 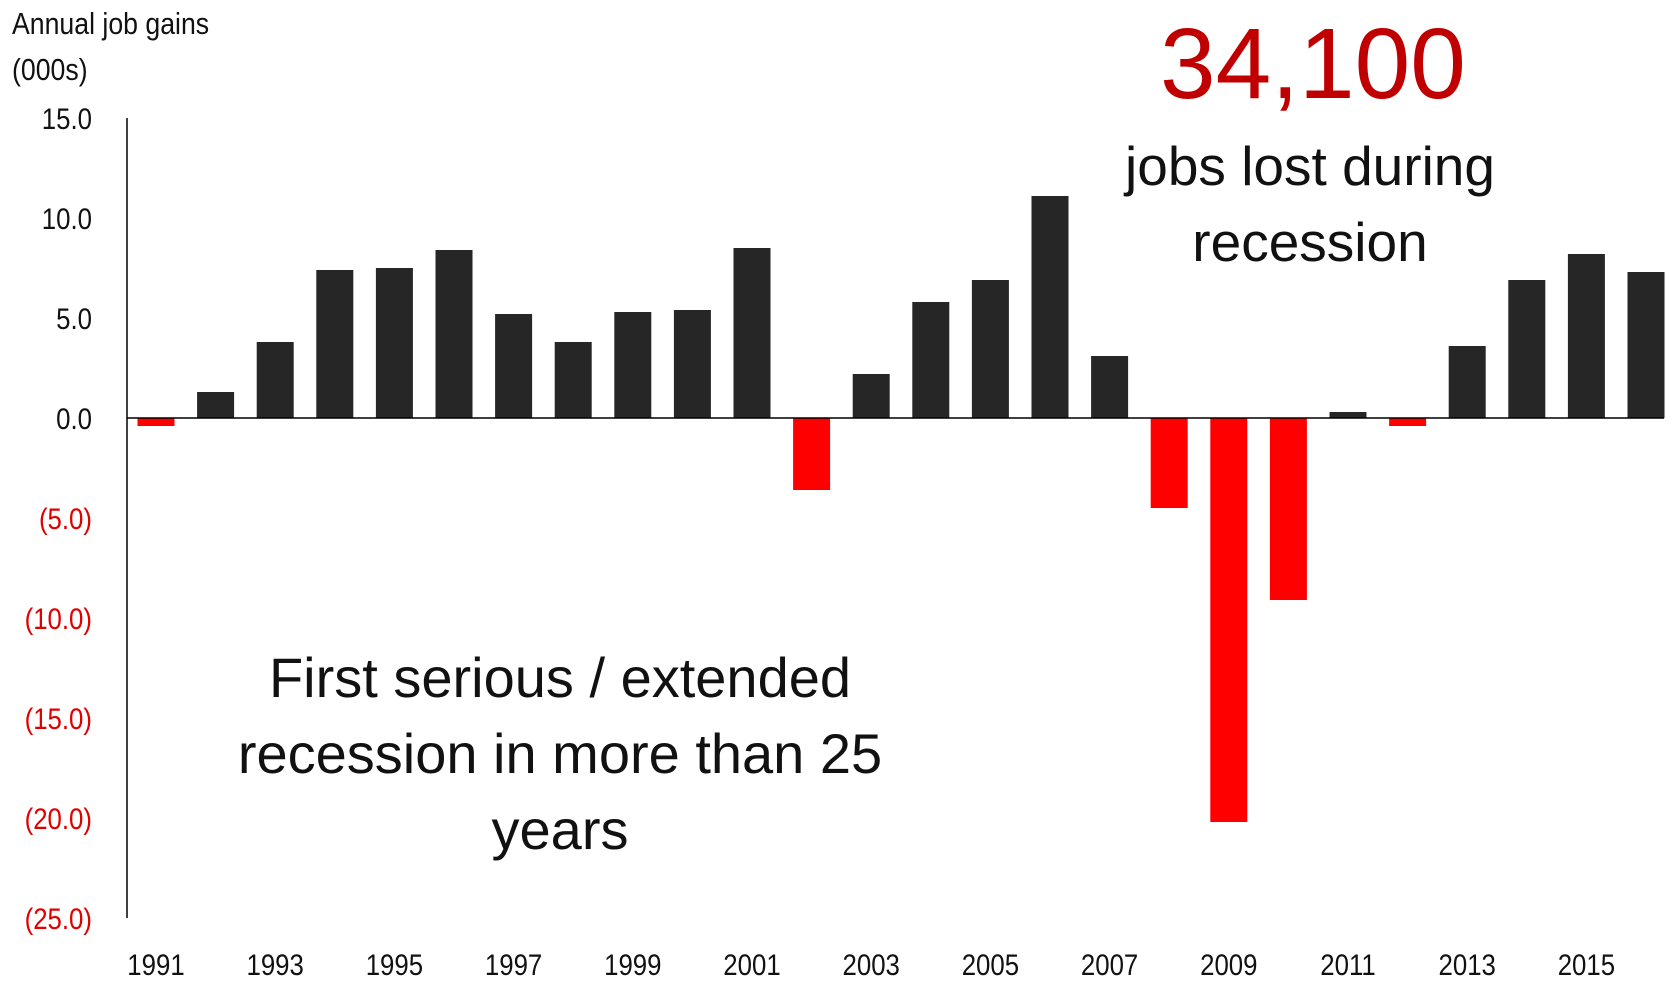 I want to click on note-line2: recession in more than 25, so click(x=560, y=753).